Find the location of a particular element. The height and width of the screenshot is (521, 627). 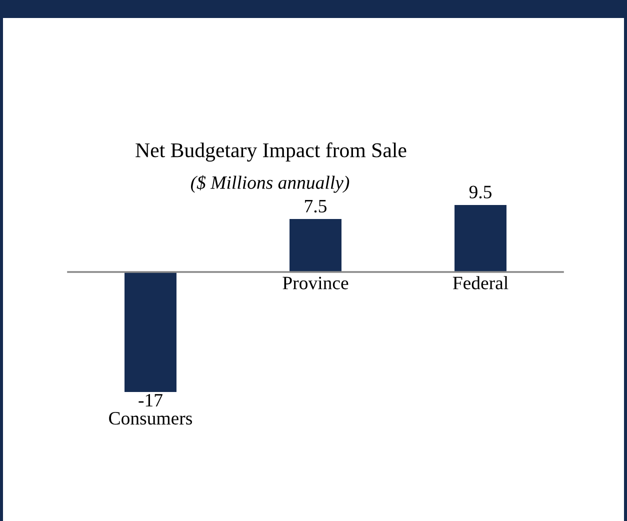

x-tick-label: Province is located at coordinates (315, 283).